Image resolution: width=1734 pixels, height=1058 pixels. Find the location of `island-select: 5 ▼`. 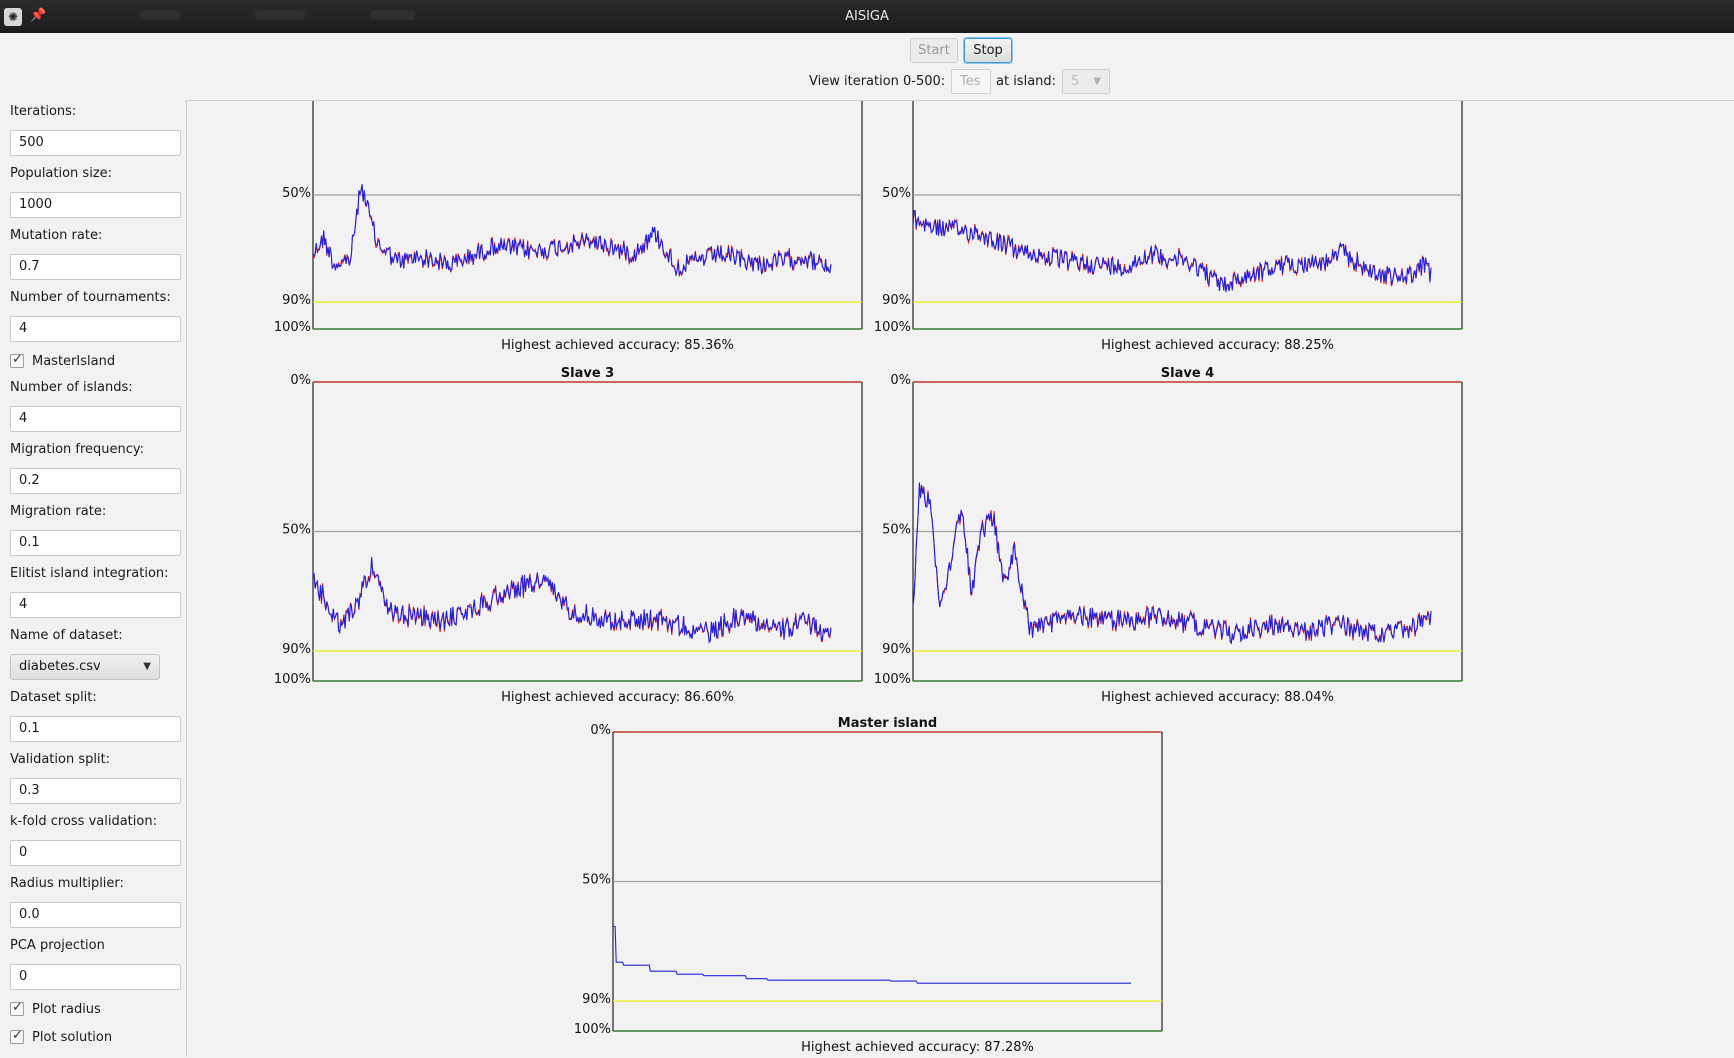

island-select: 5 ▼ is located at coordinates (1086, 81).